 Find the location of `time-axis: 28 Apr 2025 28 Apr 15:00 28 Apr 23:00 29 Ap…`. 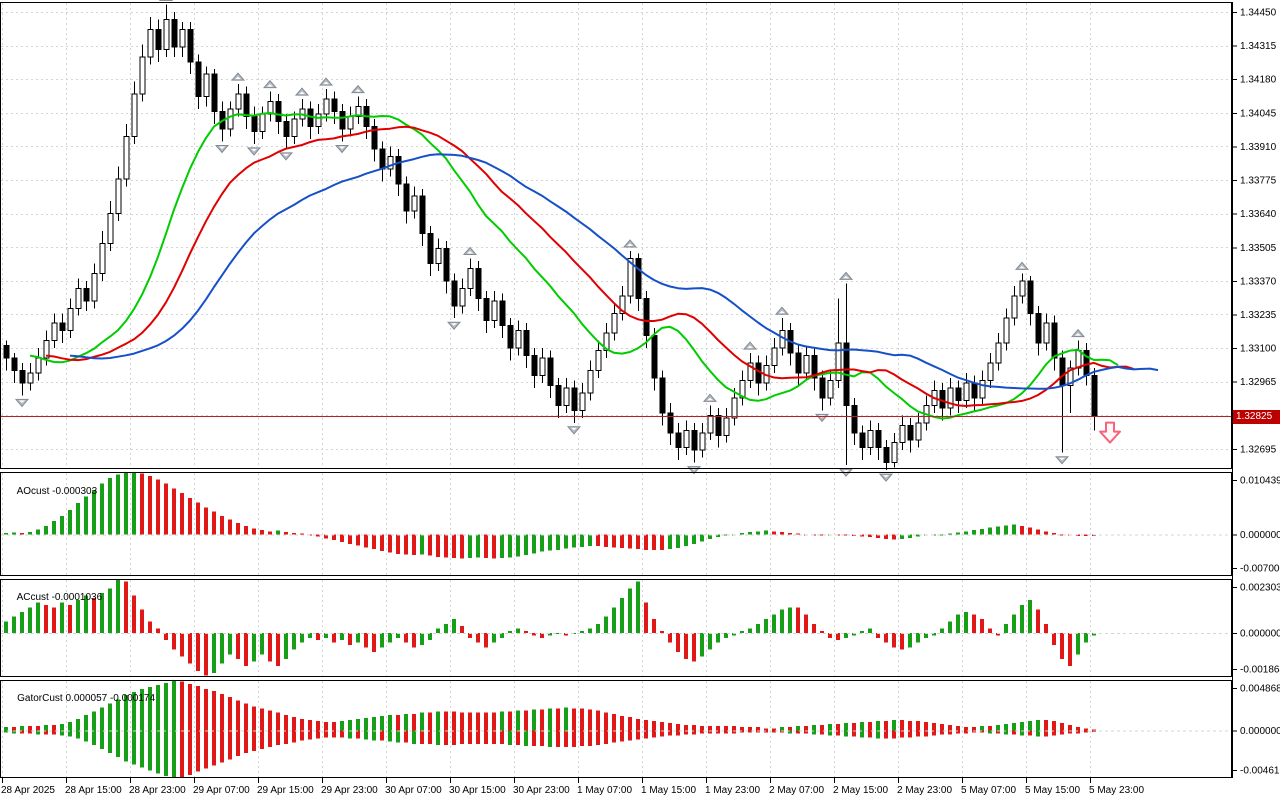

time-axis: 28 Apr 2025 28 Apr 15:00 28 Apr 23:00 29 Ap… is located at coordinates (572, 787).